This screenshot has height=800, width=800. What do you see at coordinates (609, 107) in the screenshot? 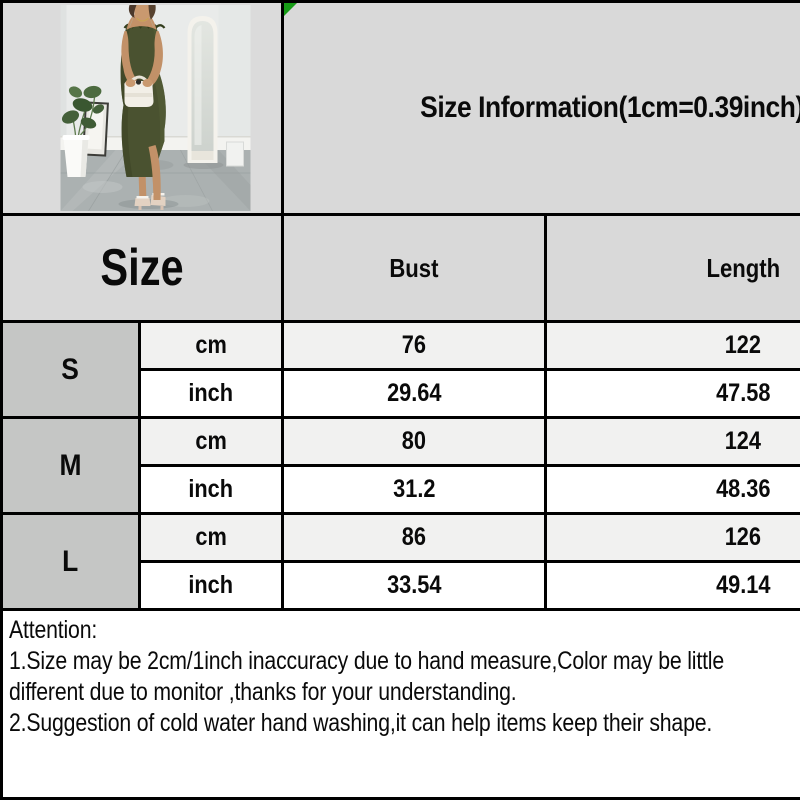
I see `size-info-title: Size Information(1cm=0.39inch)` at bounding box center [609, 107].